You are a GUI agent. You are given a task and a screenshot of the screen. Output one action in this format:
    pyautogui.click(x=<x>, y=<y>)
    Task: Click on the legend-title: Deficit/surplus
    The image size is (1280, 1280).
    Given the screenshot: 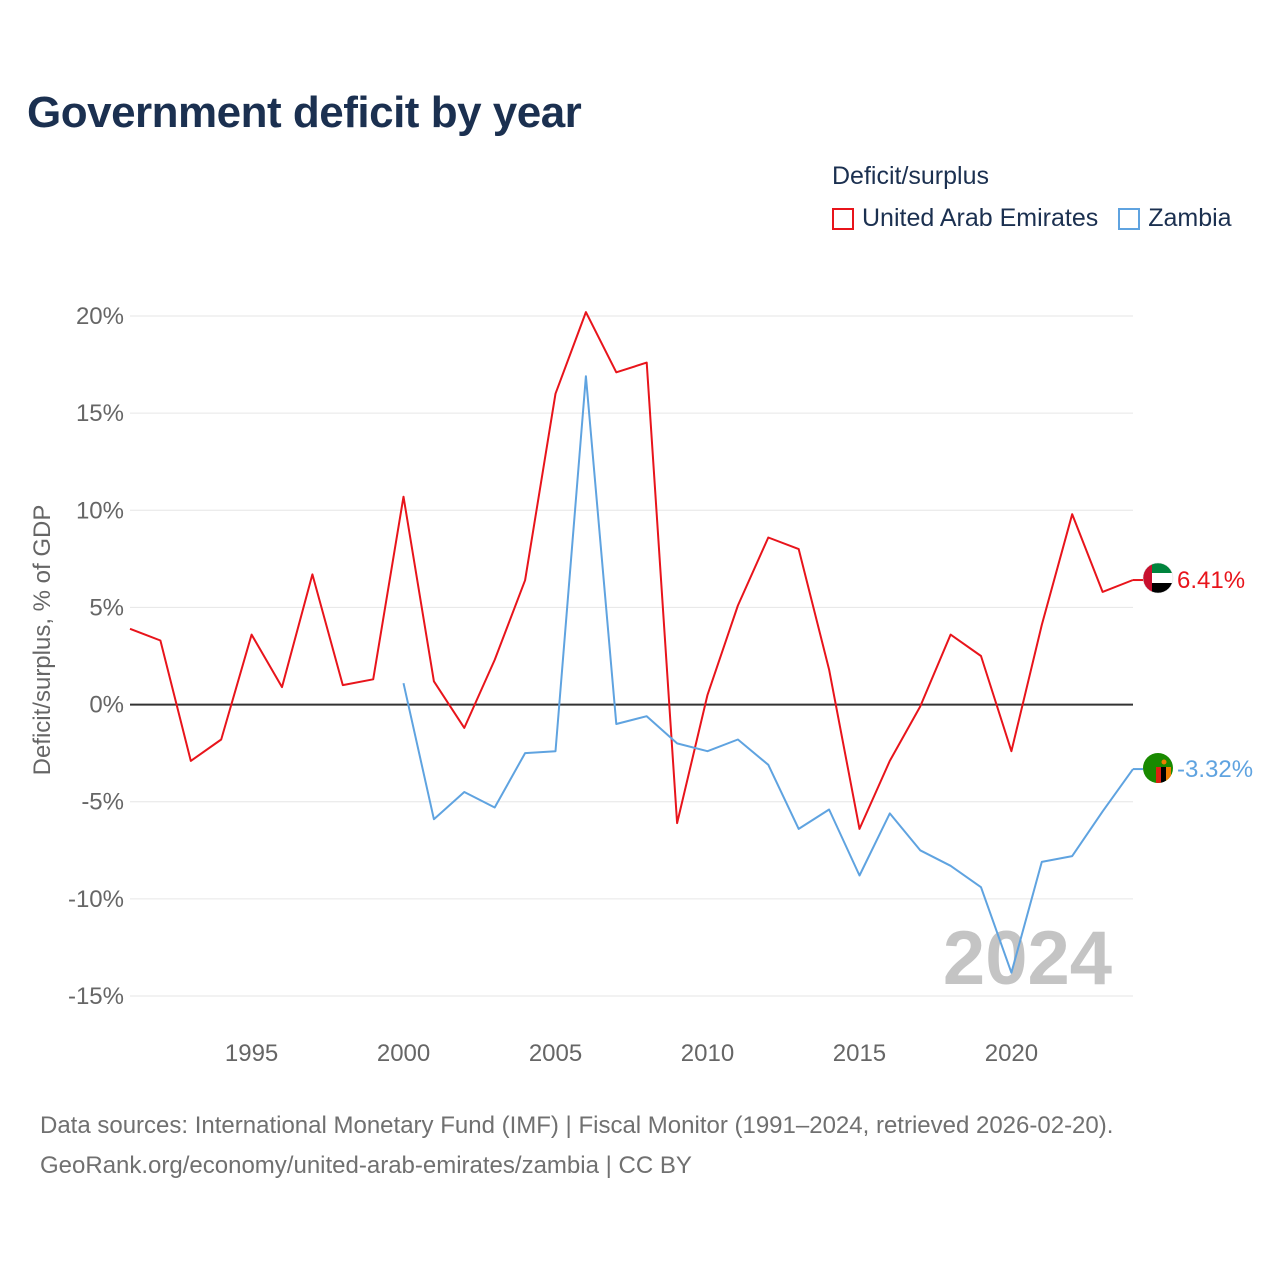 What is the action you would take?
    pyautogui.click(x=910, y=176)
    